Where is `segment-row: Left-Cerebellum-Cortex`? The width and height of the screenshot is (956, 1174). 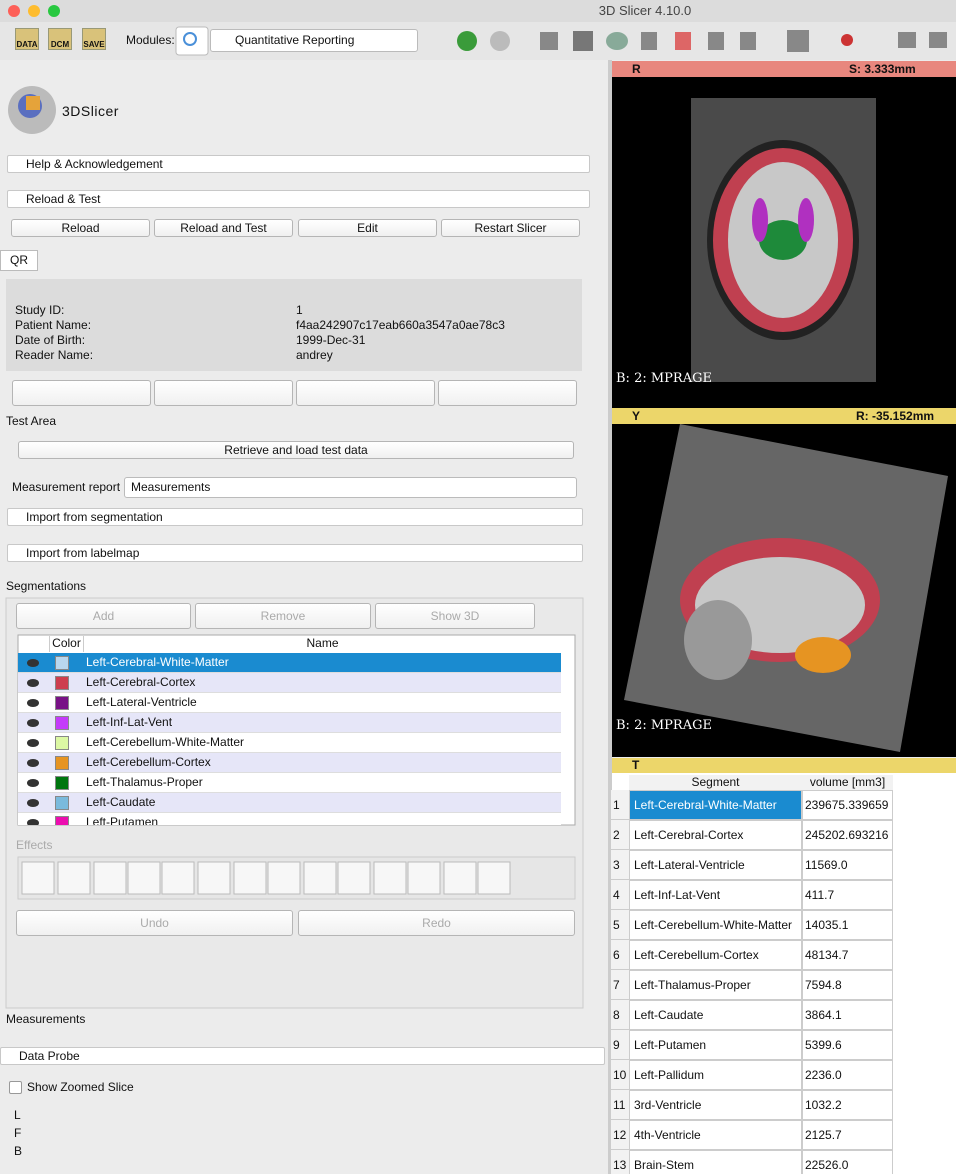 segment-row: Left-Cerebellum-Cortex is located at coordinates (289, 763).